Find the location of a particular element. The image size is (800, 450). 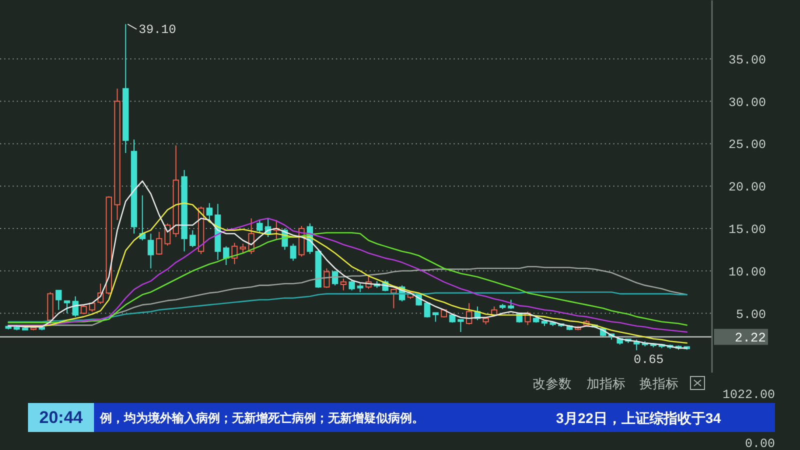

y-tick-label: 15.00 is located at coordinates (747, 230).